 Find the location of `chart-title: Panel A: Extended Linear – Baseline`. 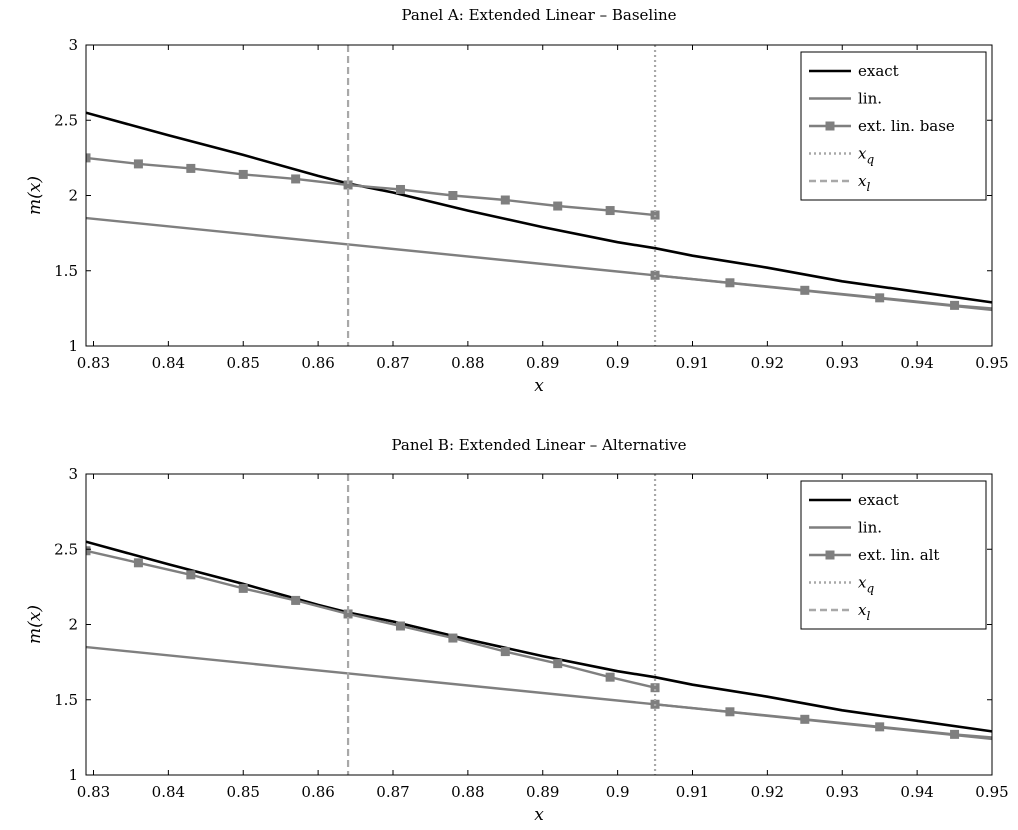

chart-title: Panel A: Extended Linear – Baseline is located at coordinates (538, 15).